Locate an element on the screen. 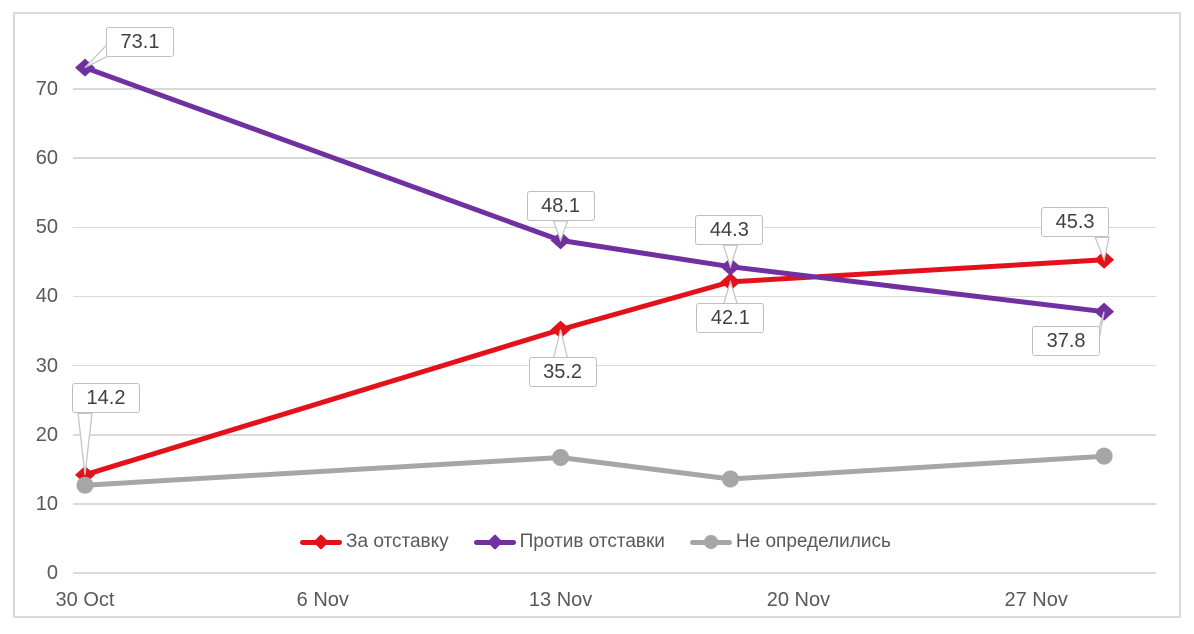 This screenshot has width=1194, height=634. x-axis-tick-label: 30 Oct is located at coordinates (85, 600).